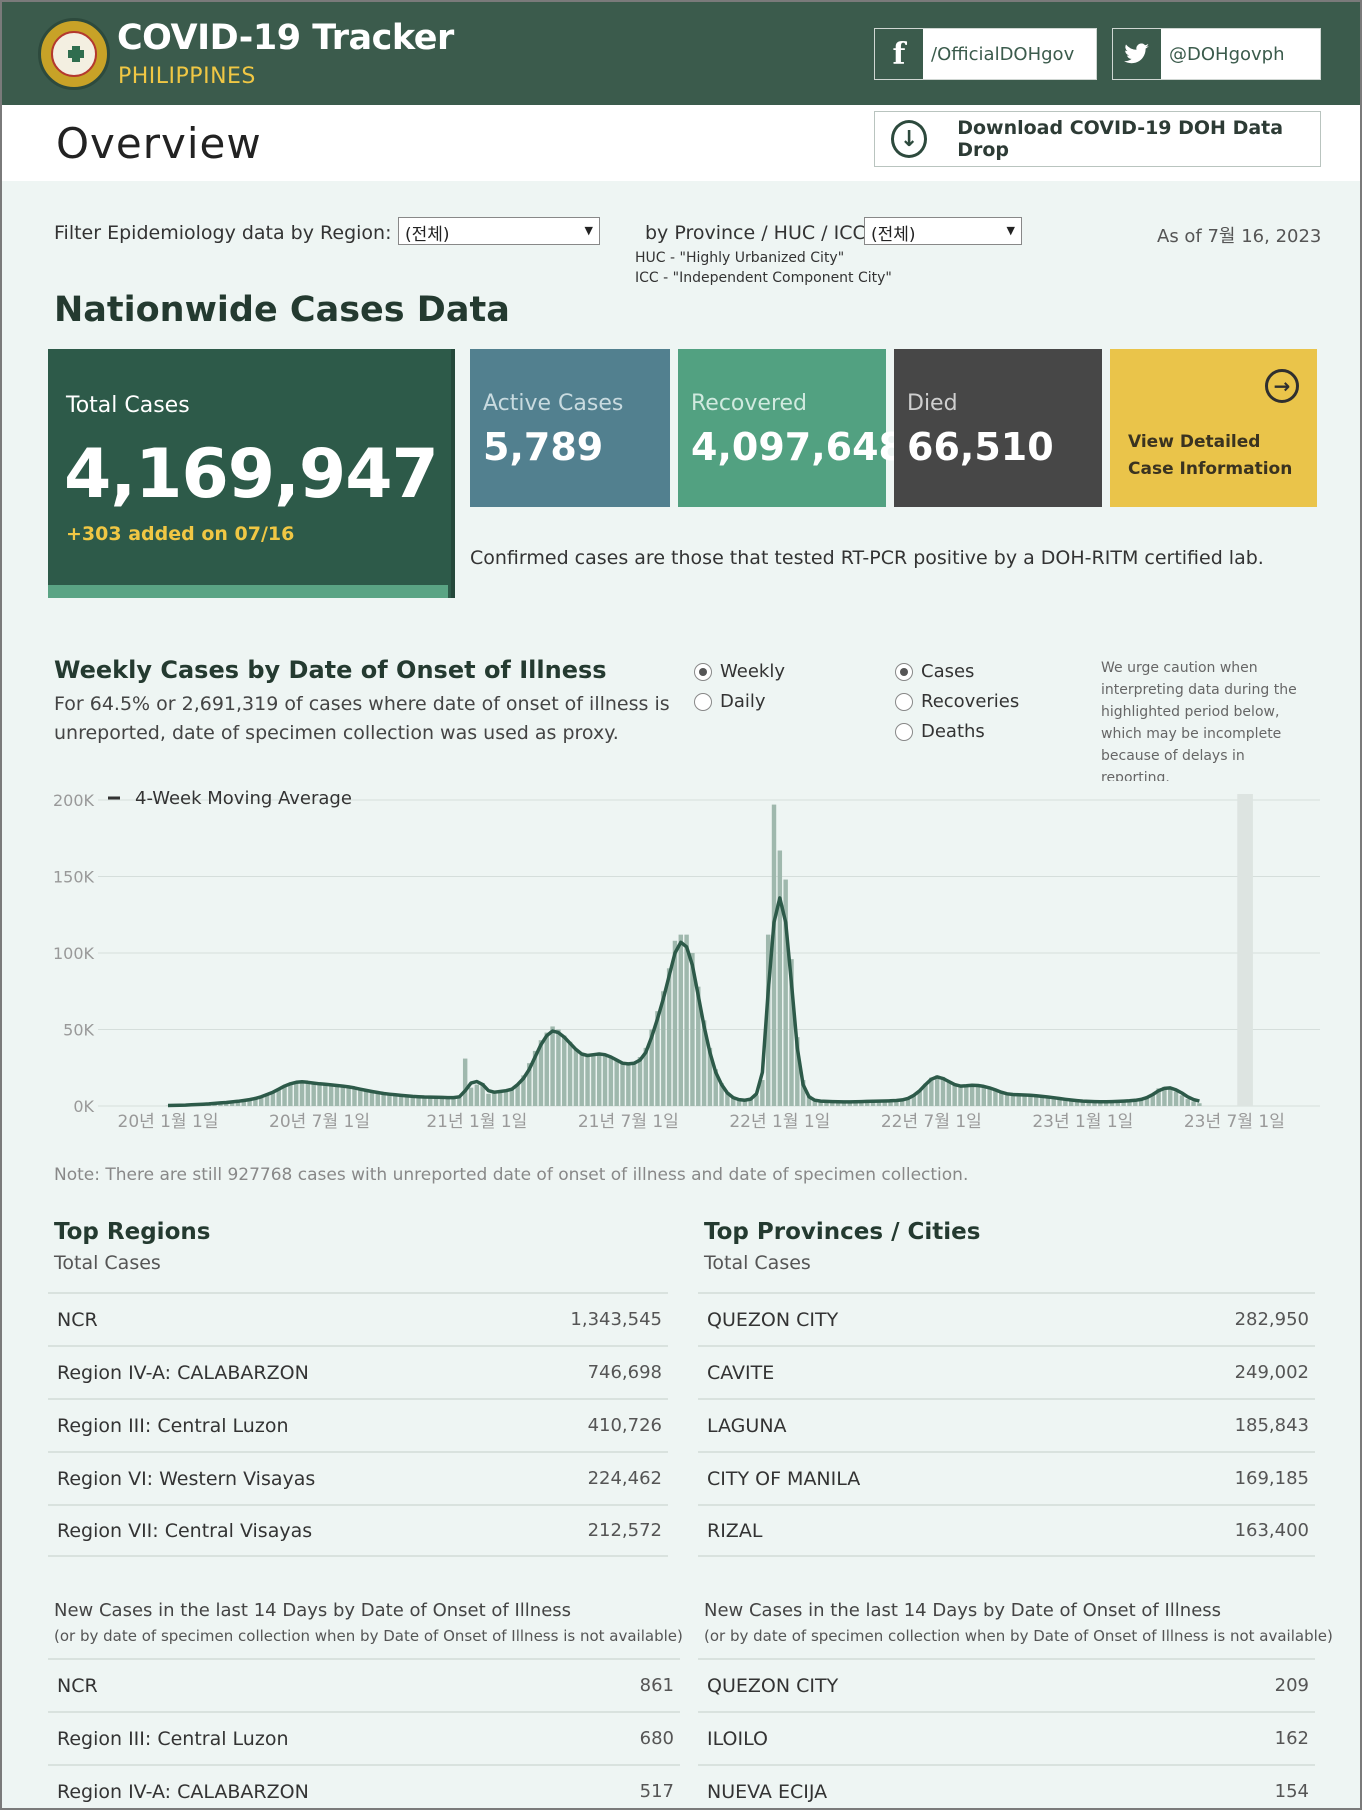  What do you see at coordinates (1006, 1684) in the screenshot?
I see `list-row: QUEZON CITY 209` at bounding box center [1006, 1684].